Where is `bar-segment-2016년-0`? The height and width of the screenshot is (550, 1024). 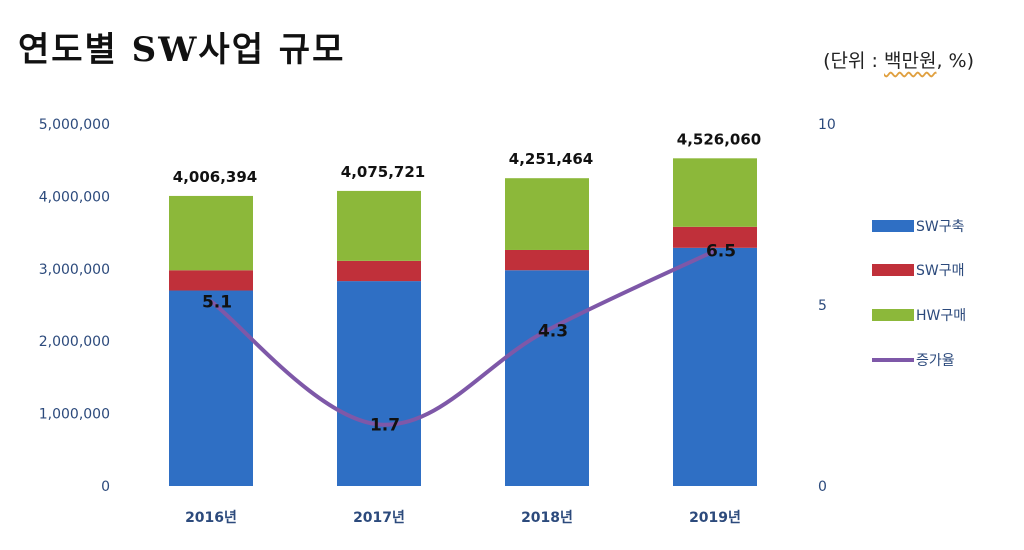 bar-segment-2016년-0 is located at coordinates (211, 388).